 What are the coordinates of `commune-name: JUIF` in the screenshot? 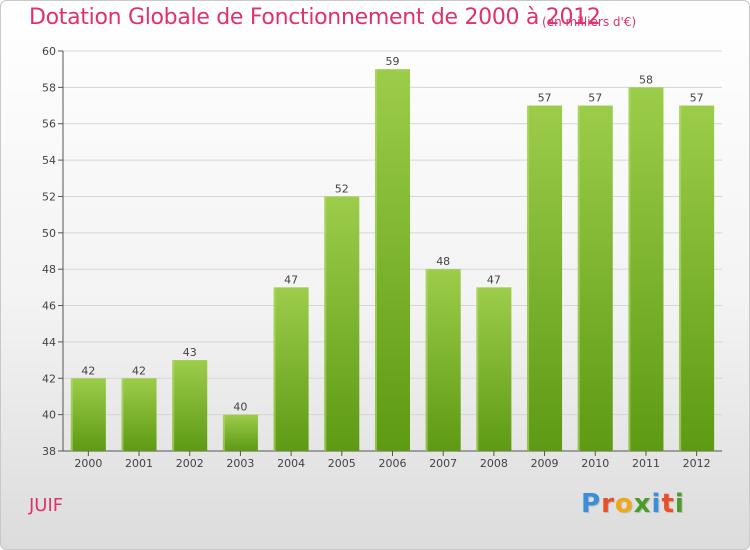 It's located at (46, 505).